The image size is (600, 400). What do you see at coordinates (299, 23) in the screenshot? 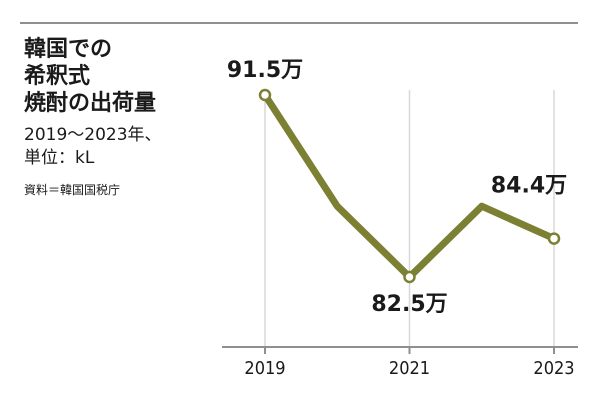
I see `top-rule` at bounding box center [299, 23].